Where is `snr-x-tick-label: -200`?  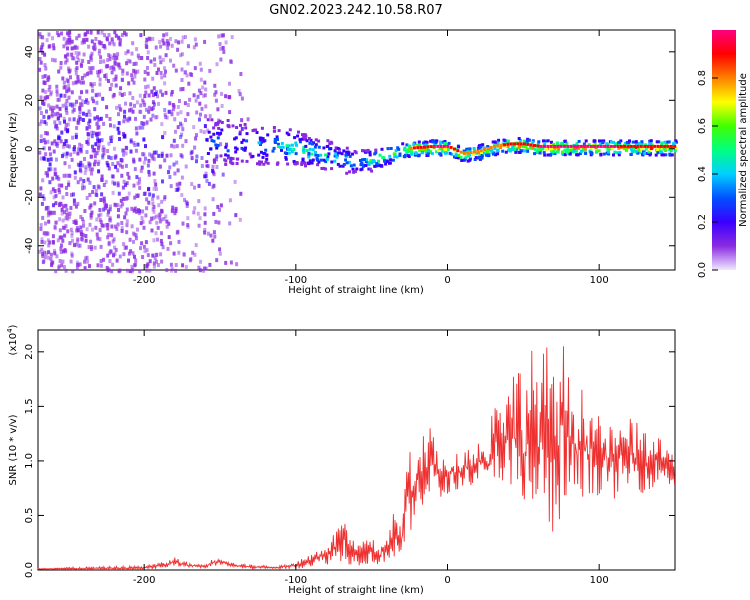
snr-x-tick-label: -200 is located at coordinates (144, 580).